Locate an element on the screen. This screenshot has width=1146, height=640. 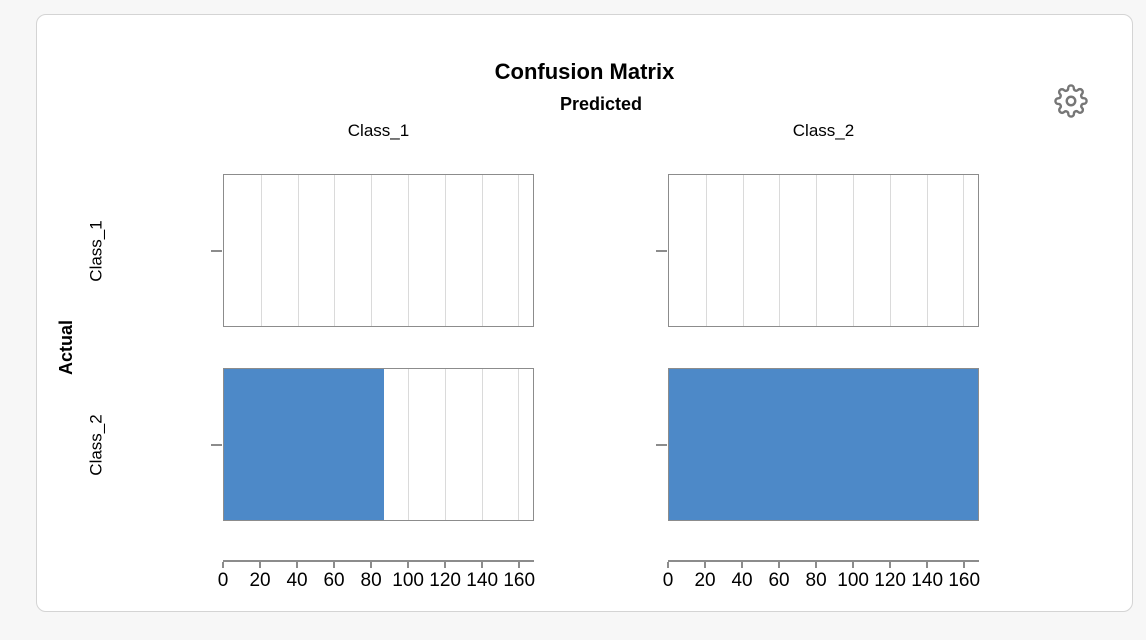
x-axis-class-1: 0 20 40 60 80 100 120 140 160 is located at coordinates (377, 580).